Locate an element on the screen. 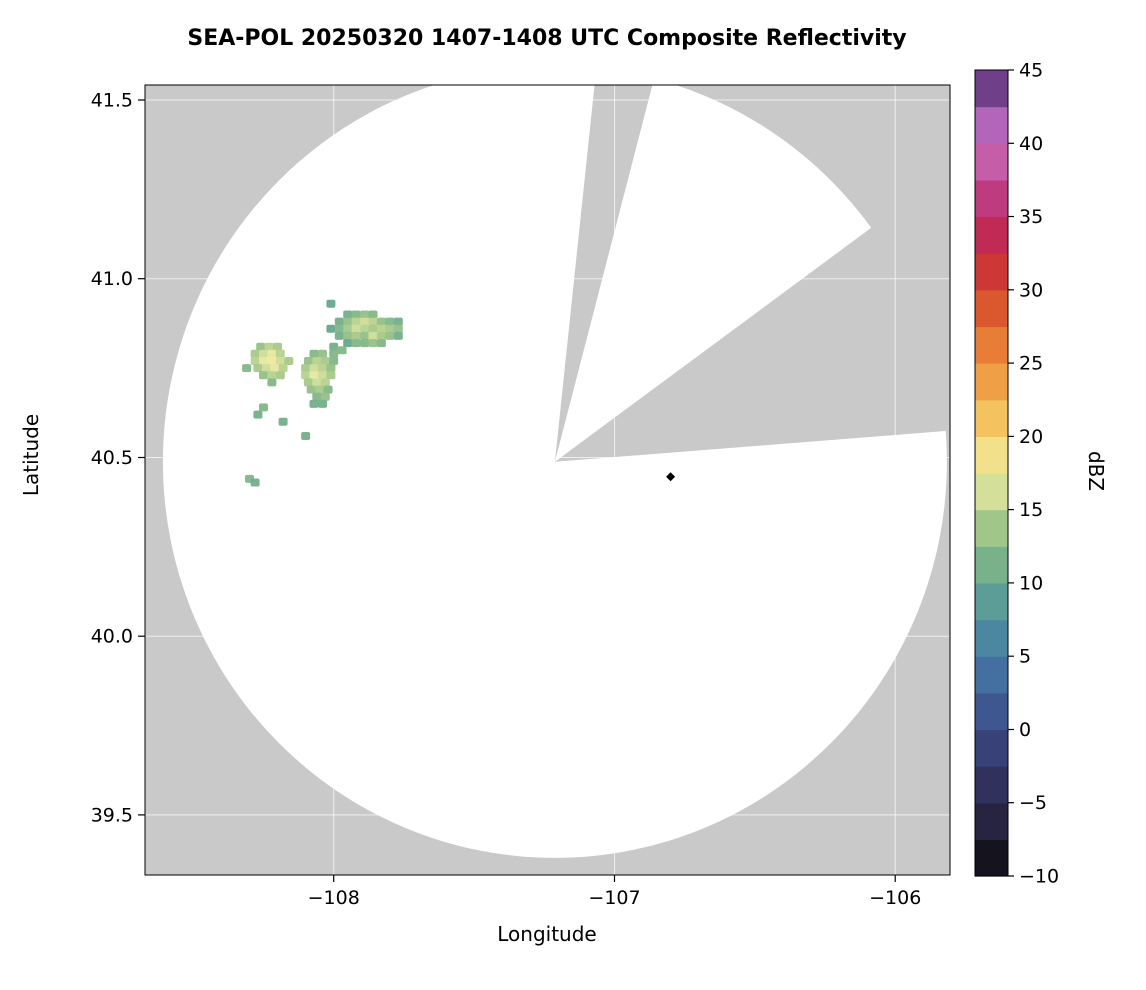 The width and height of the screenshot is (1146, 990). y-tick-label: 39.5 is located at coordinates (112, 815).